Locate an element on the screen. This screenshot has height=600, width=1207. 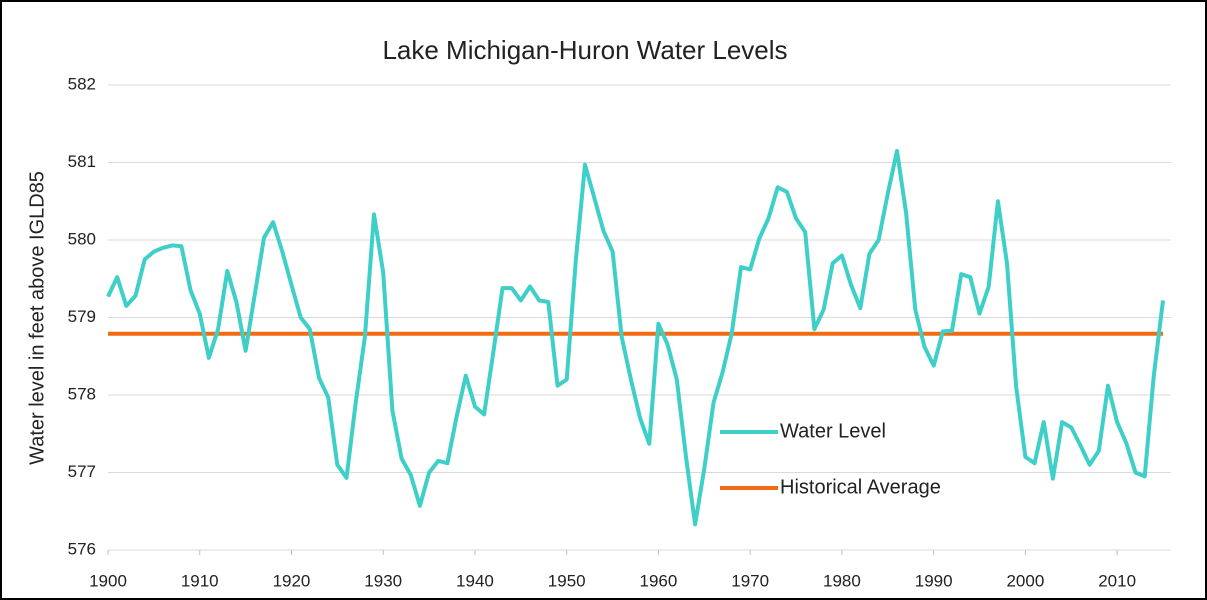
x-tick-label: 2010 is located at coordinates (1117, 580).